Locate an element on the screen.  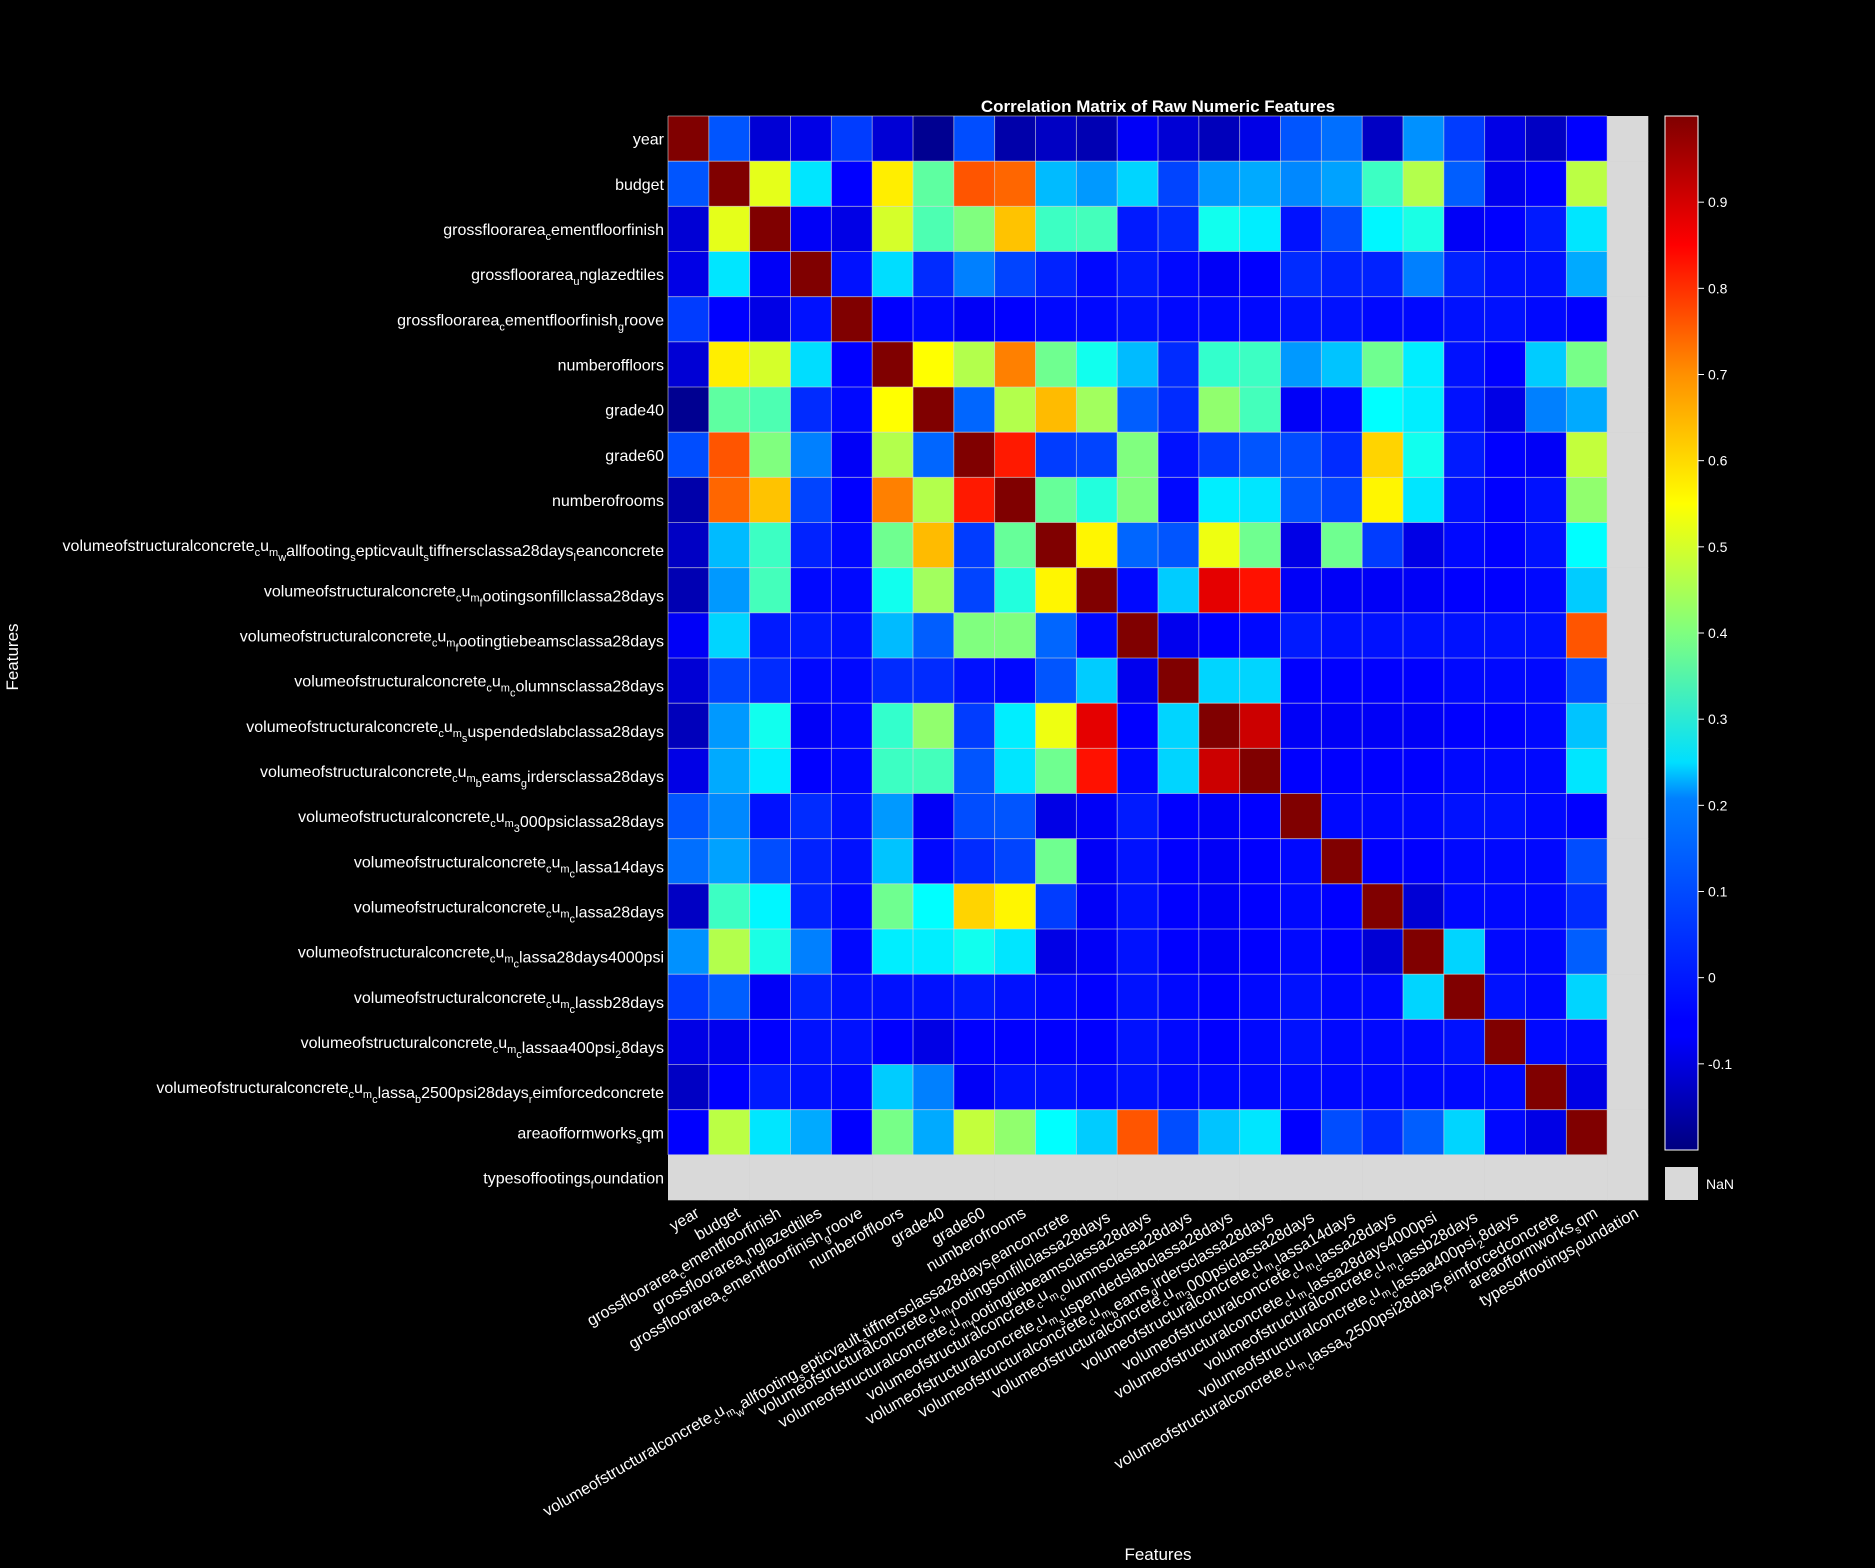
colorbar-tick-label: 0.5 is located at coordinates (1718, 547).